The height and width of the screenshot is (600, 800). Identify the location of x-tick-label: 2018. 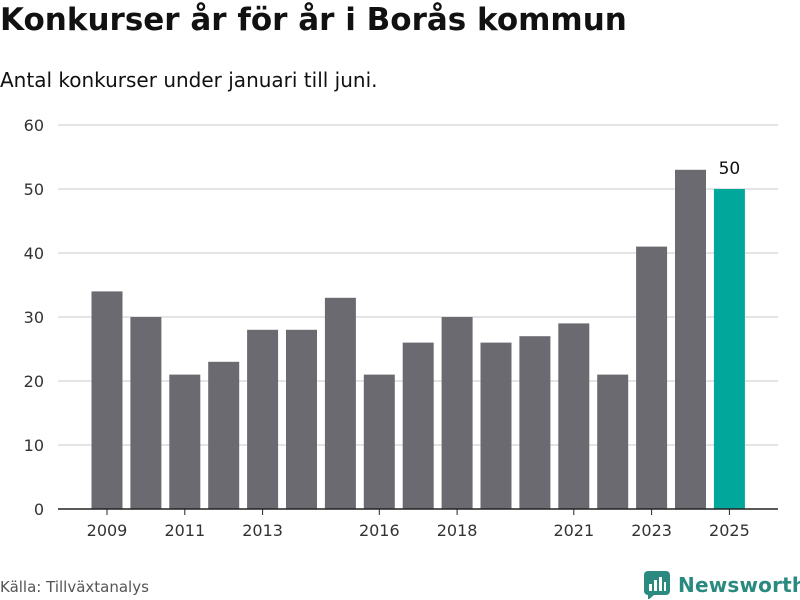
(457, 530).